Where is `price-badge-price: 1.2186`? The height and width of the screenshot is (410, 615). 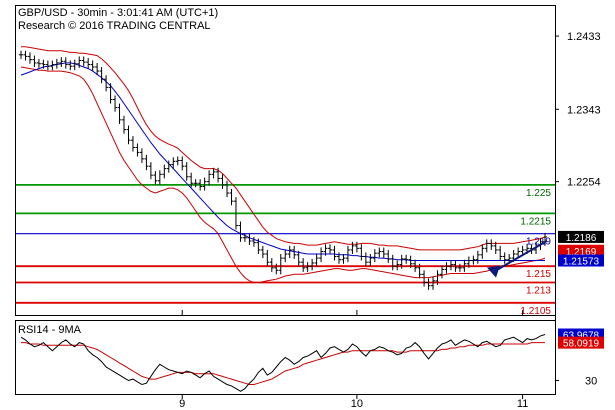 price-badge-price: 1.2186 is located at coordinates (581, 237).